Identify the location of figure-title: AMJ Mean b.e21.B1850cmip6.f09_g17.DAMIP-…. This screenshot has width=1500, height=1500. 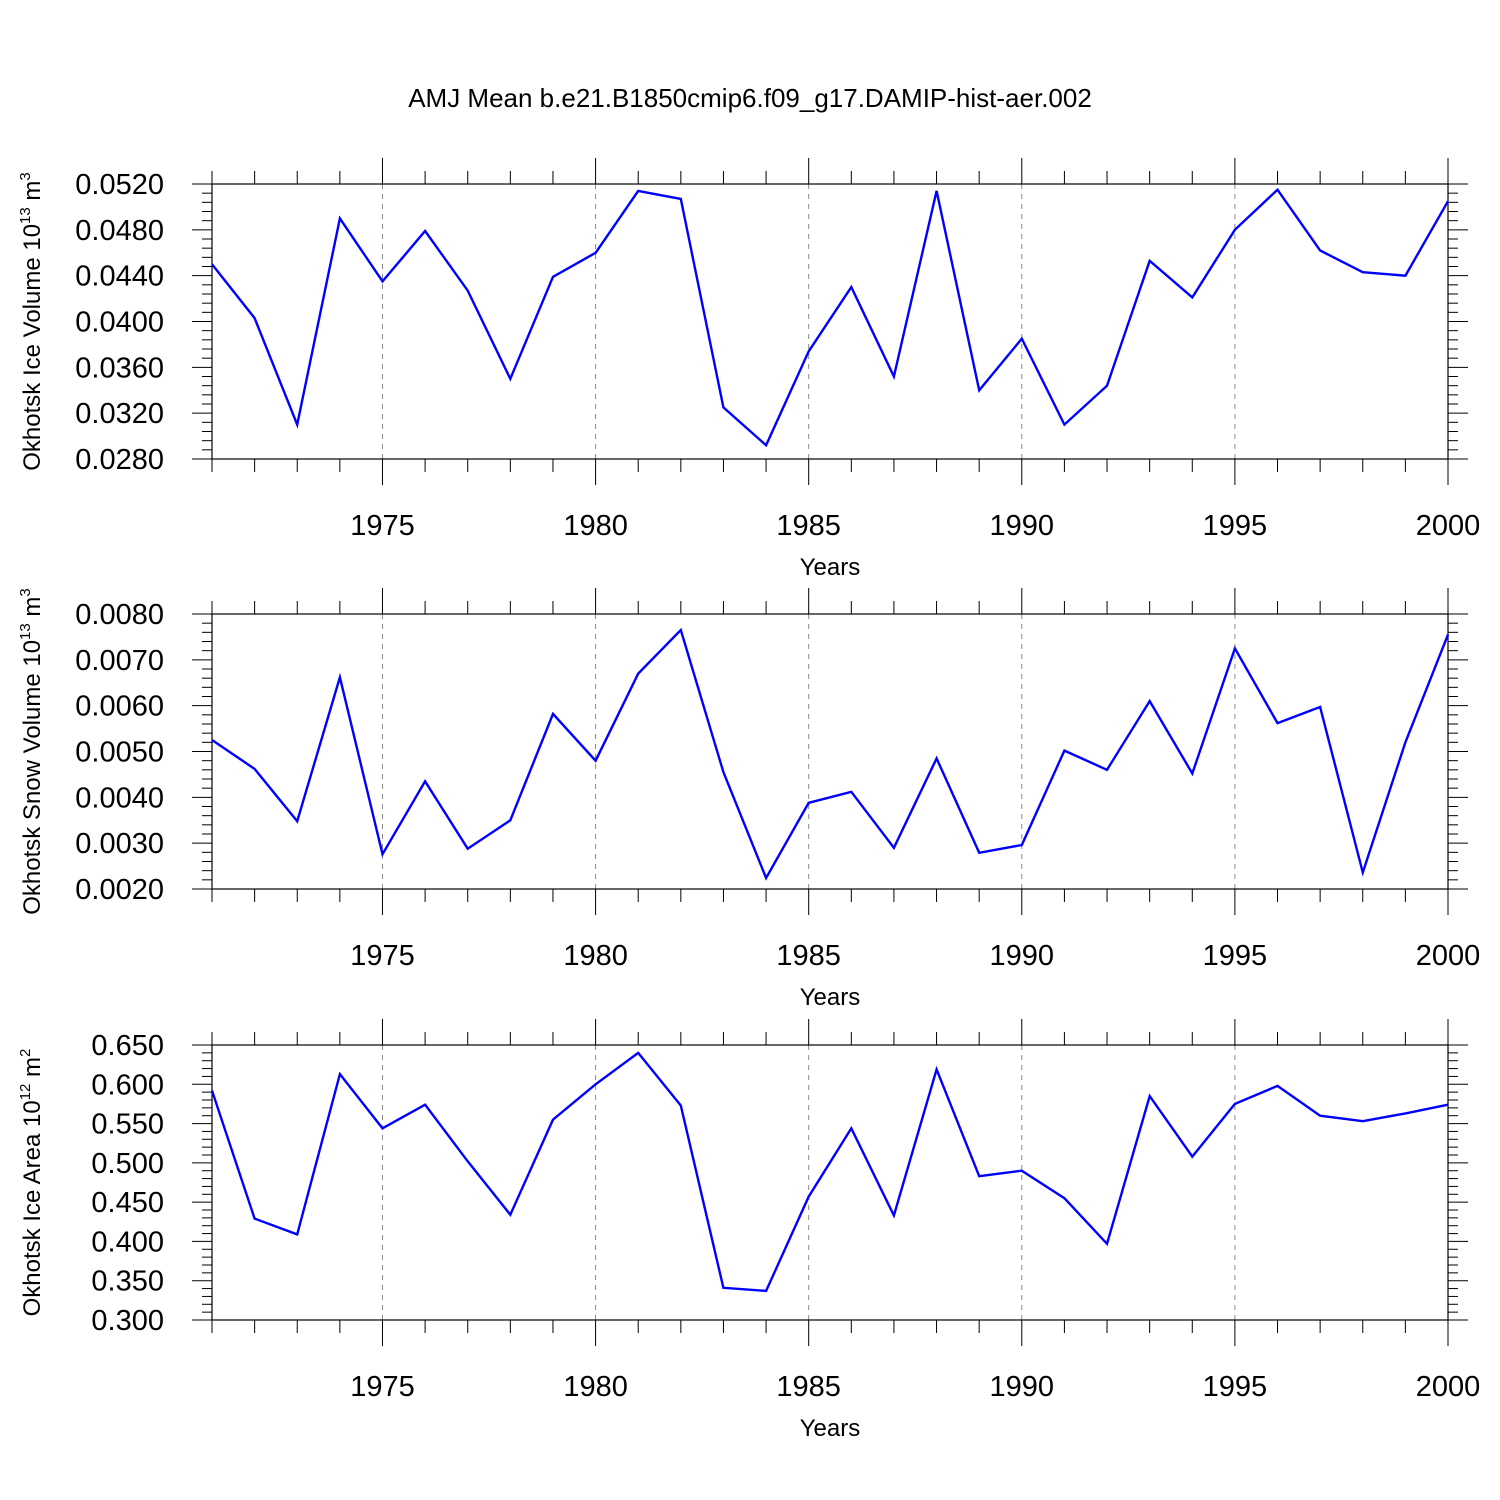
(750, 98).